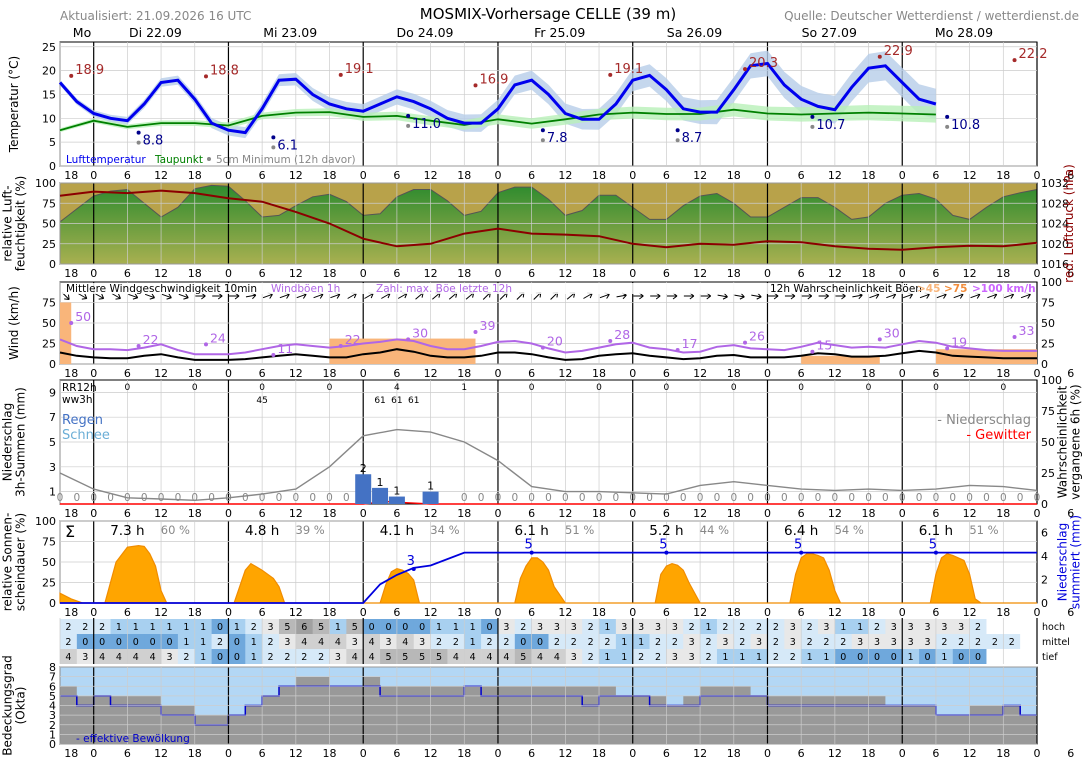 The width and height of the screenshot is (1088, 767). What do you see at coordinates (801, 552) in the screenshot?
I see `precip-sum-point` at bounding box center [801, 552].